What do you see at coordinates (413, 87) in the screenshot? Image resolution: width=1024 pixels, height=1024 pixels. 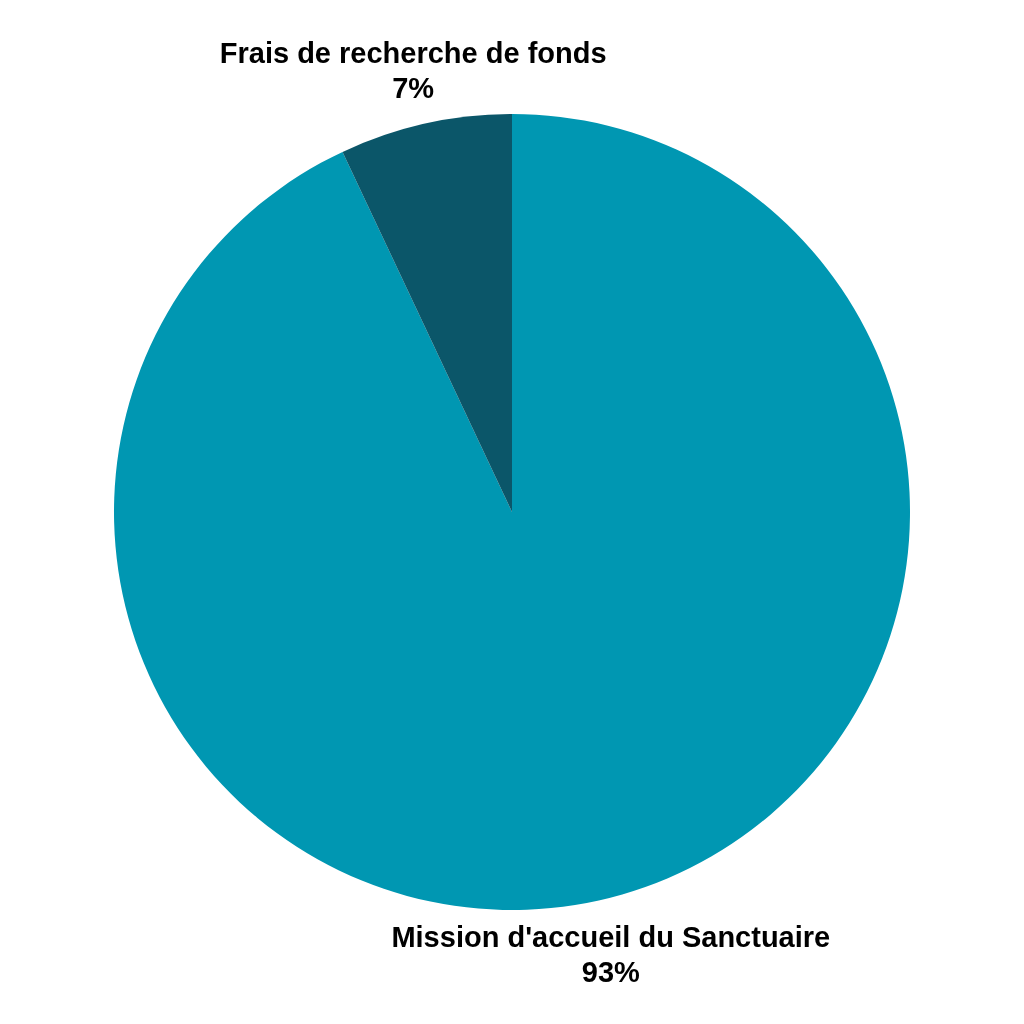 I see `data-label: 7%` at bounding box center [413, 87].